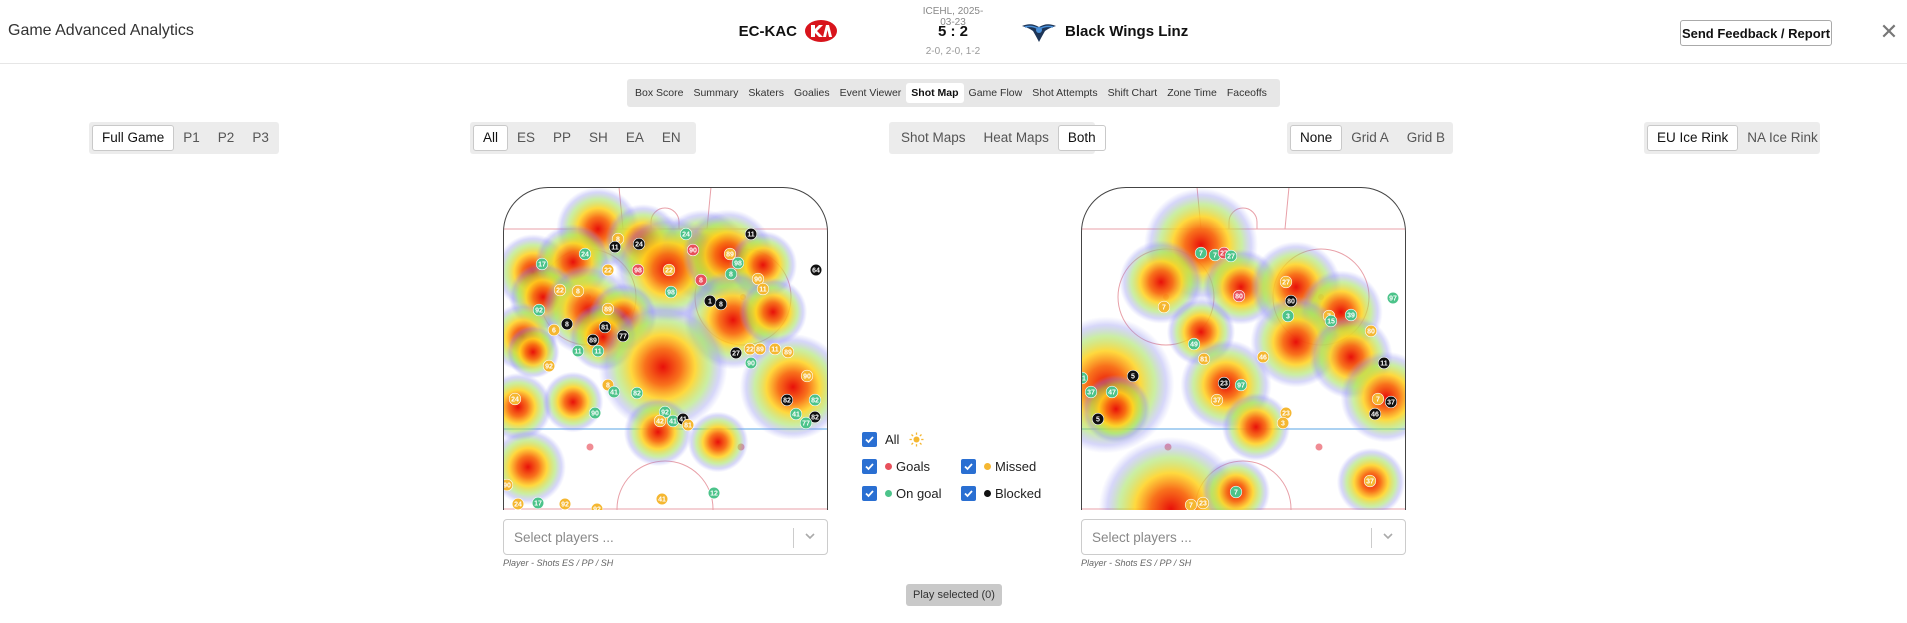  I want to click on shot-marker-ongoal: 97, so click(1393, 298).